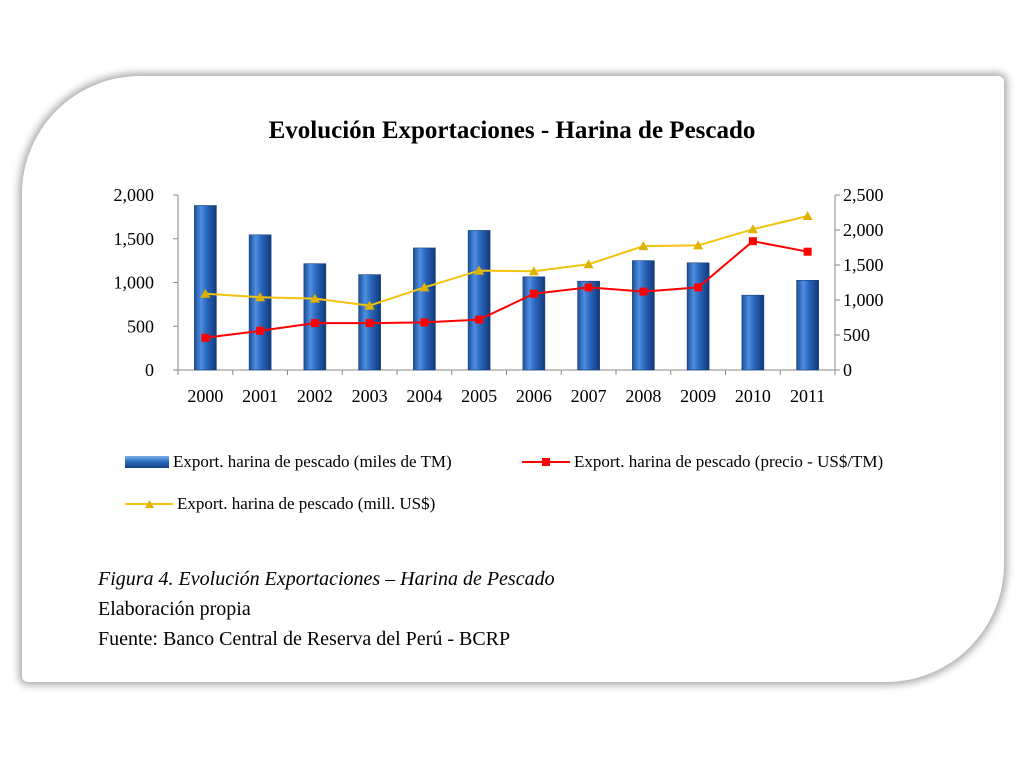  I want to click on y-right-tick-label: 0, so click(847, 370).